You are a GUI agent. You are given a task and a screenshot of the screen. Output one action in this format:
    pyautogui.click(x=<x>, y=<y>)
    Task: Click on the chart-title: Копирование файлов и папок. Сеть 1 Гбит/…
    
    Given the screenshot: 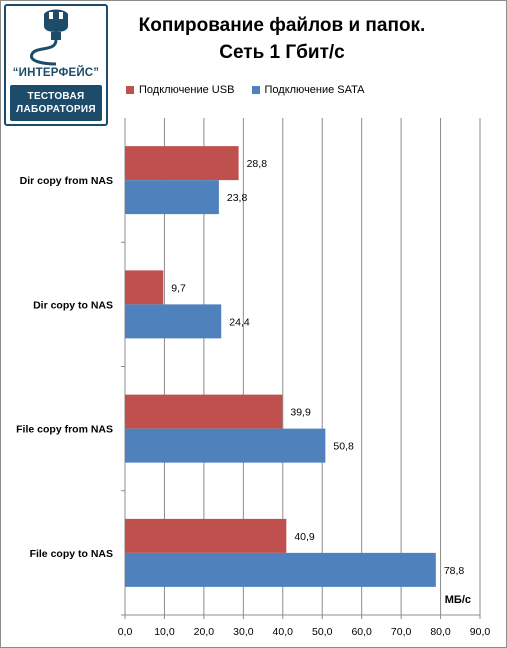 What is the action you would take?
    pyautogui.click(x=282, y=39)
    